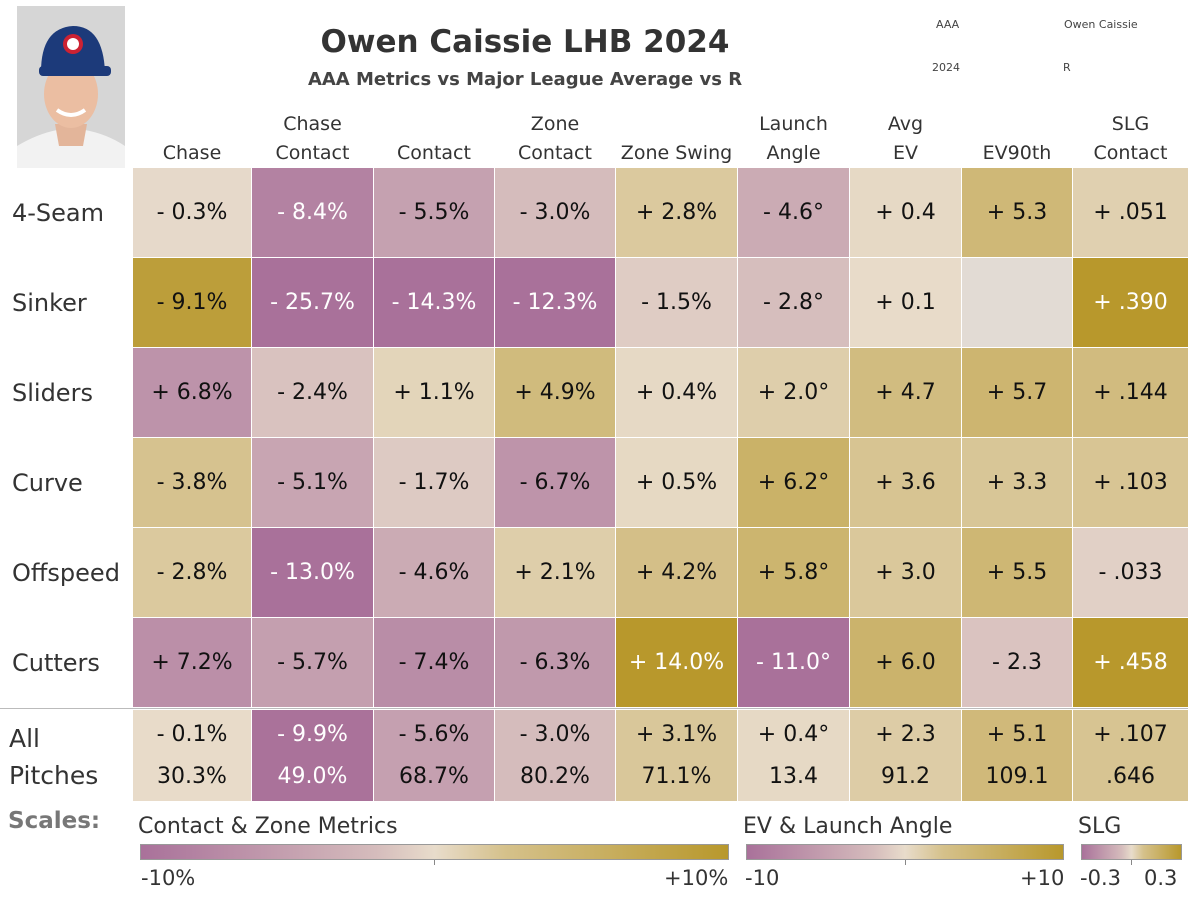 This screenshot has width=1200, height=900. Describe the element at coordinates (1017, 572) in the screenshot. I see `heatmap-cell: + 5.5` at that location.